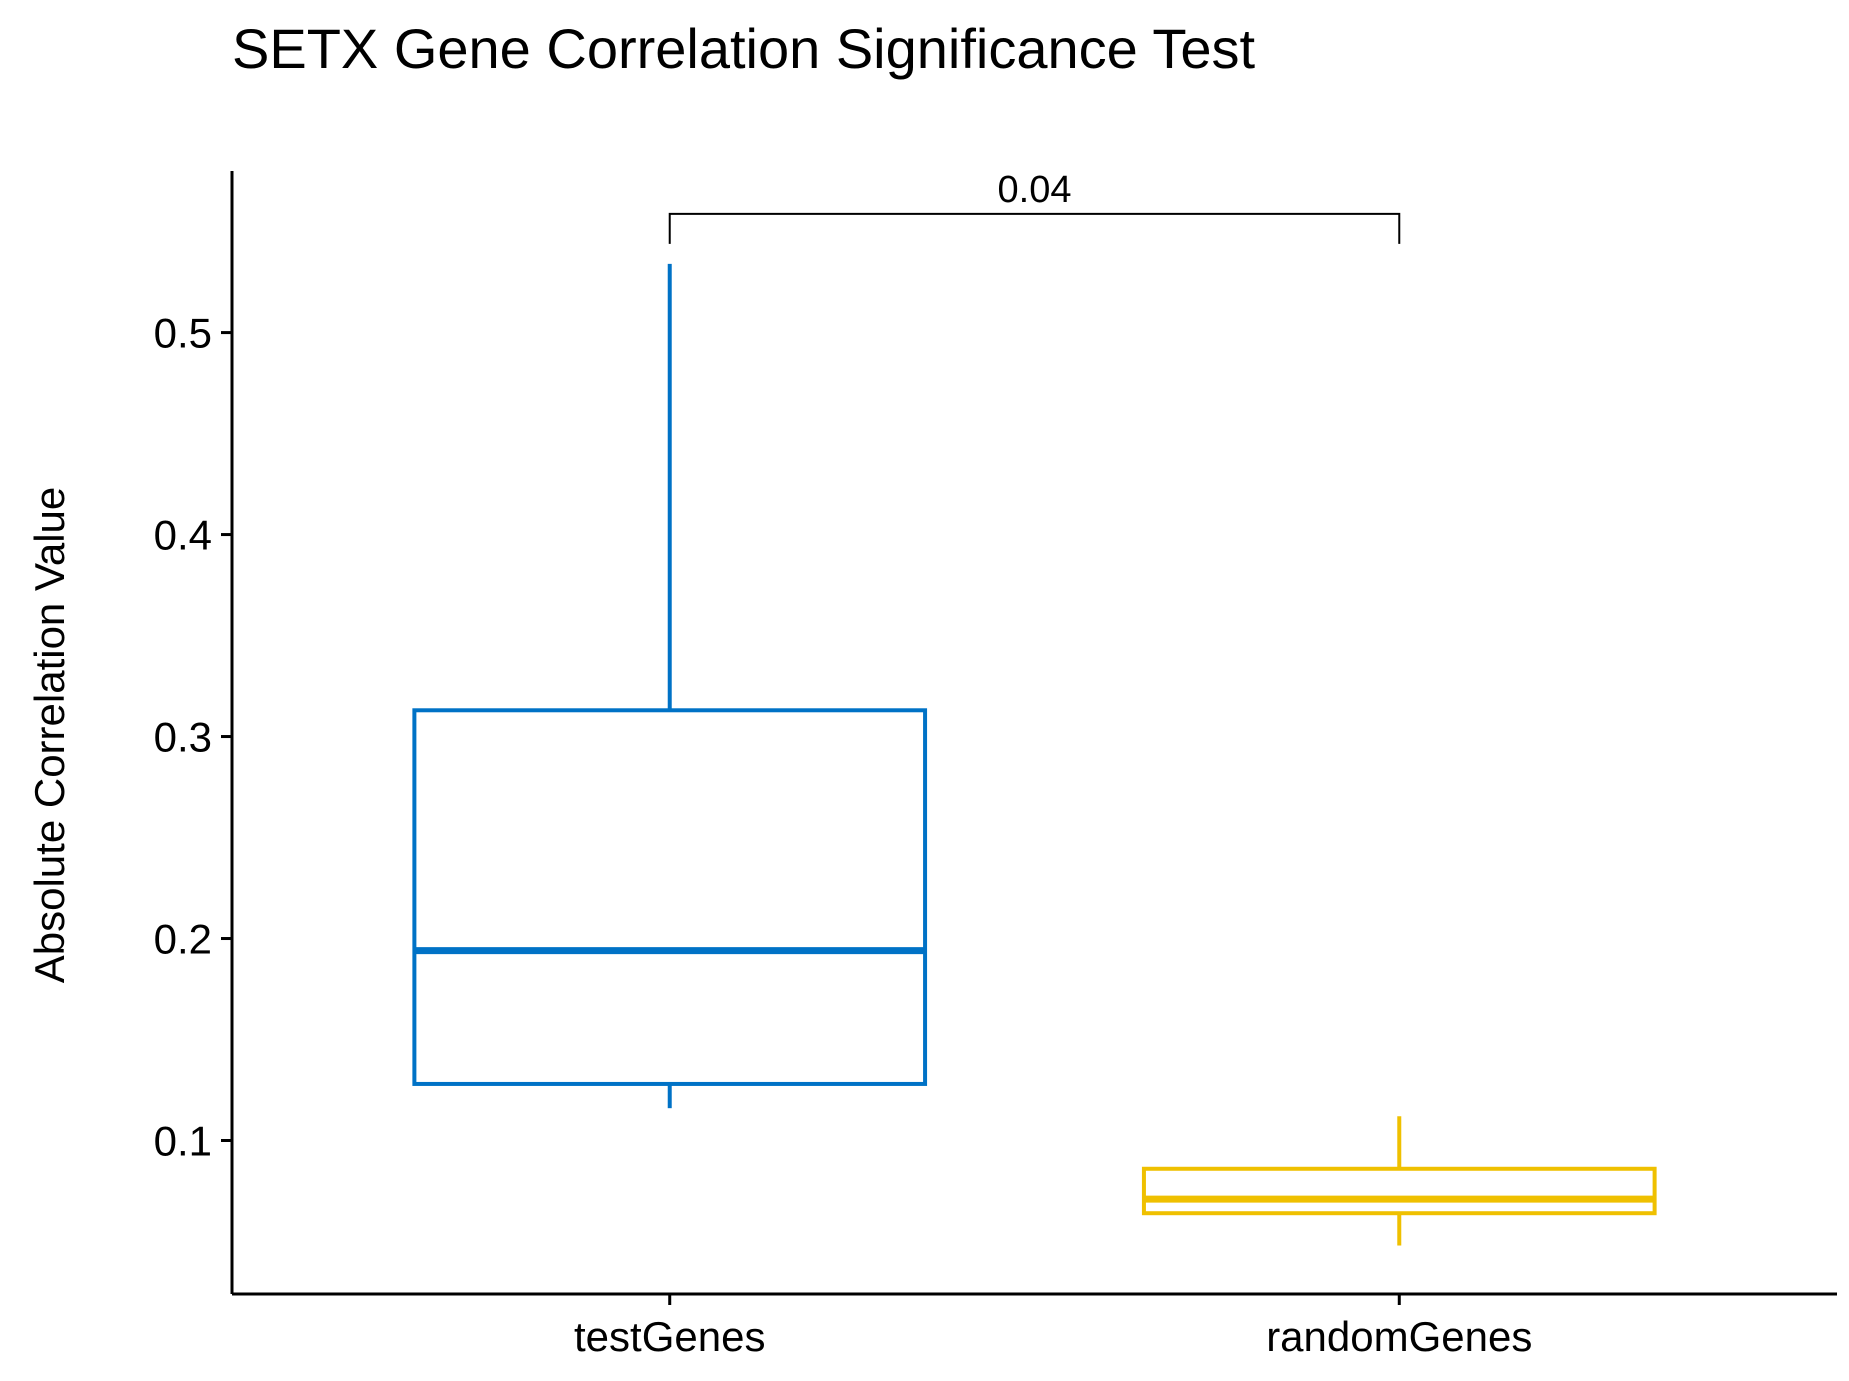 The image size is (1849, 1381). Describe the element at coordinates (669, 1336) in the screenshot. I see `x-tick-label: testGenes` at that location.